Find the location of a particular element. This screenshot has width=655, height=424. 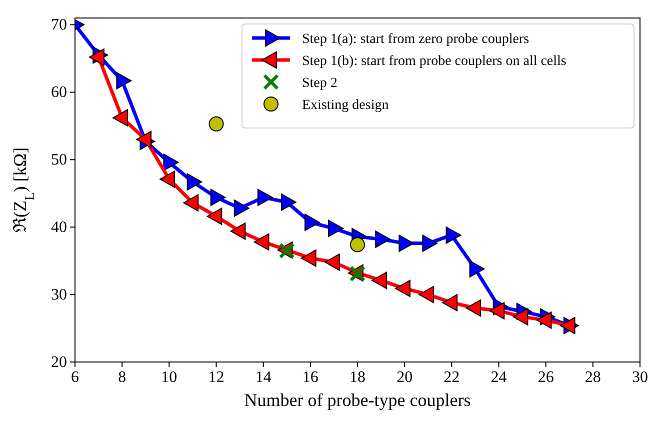

legend-label: Step 1(b): start from probe couplers on all cells is located at coordinates (434, 61).